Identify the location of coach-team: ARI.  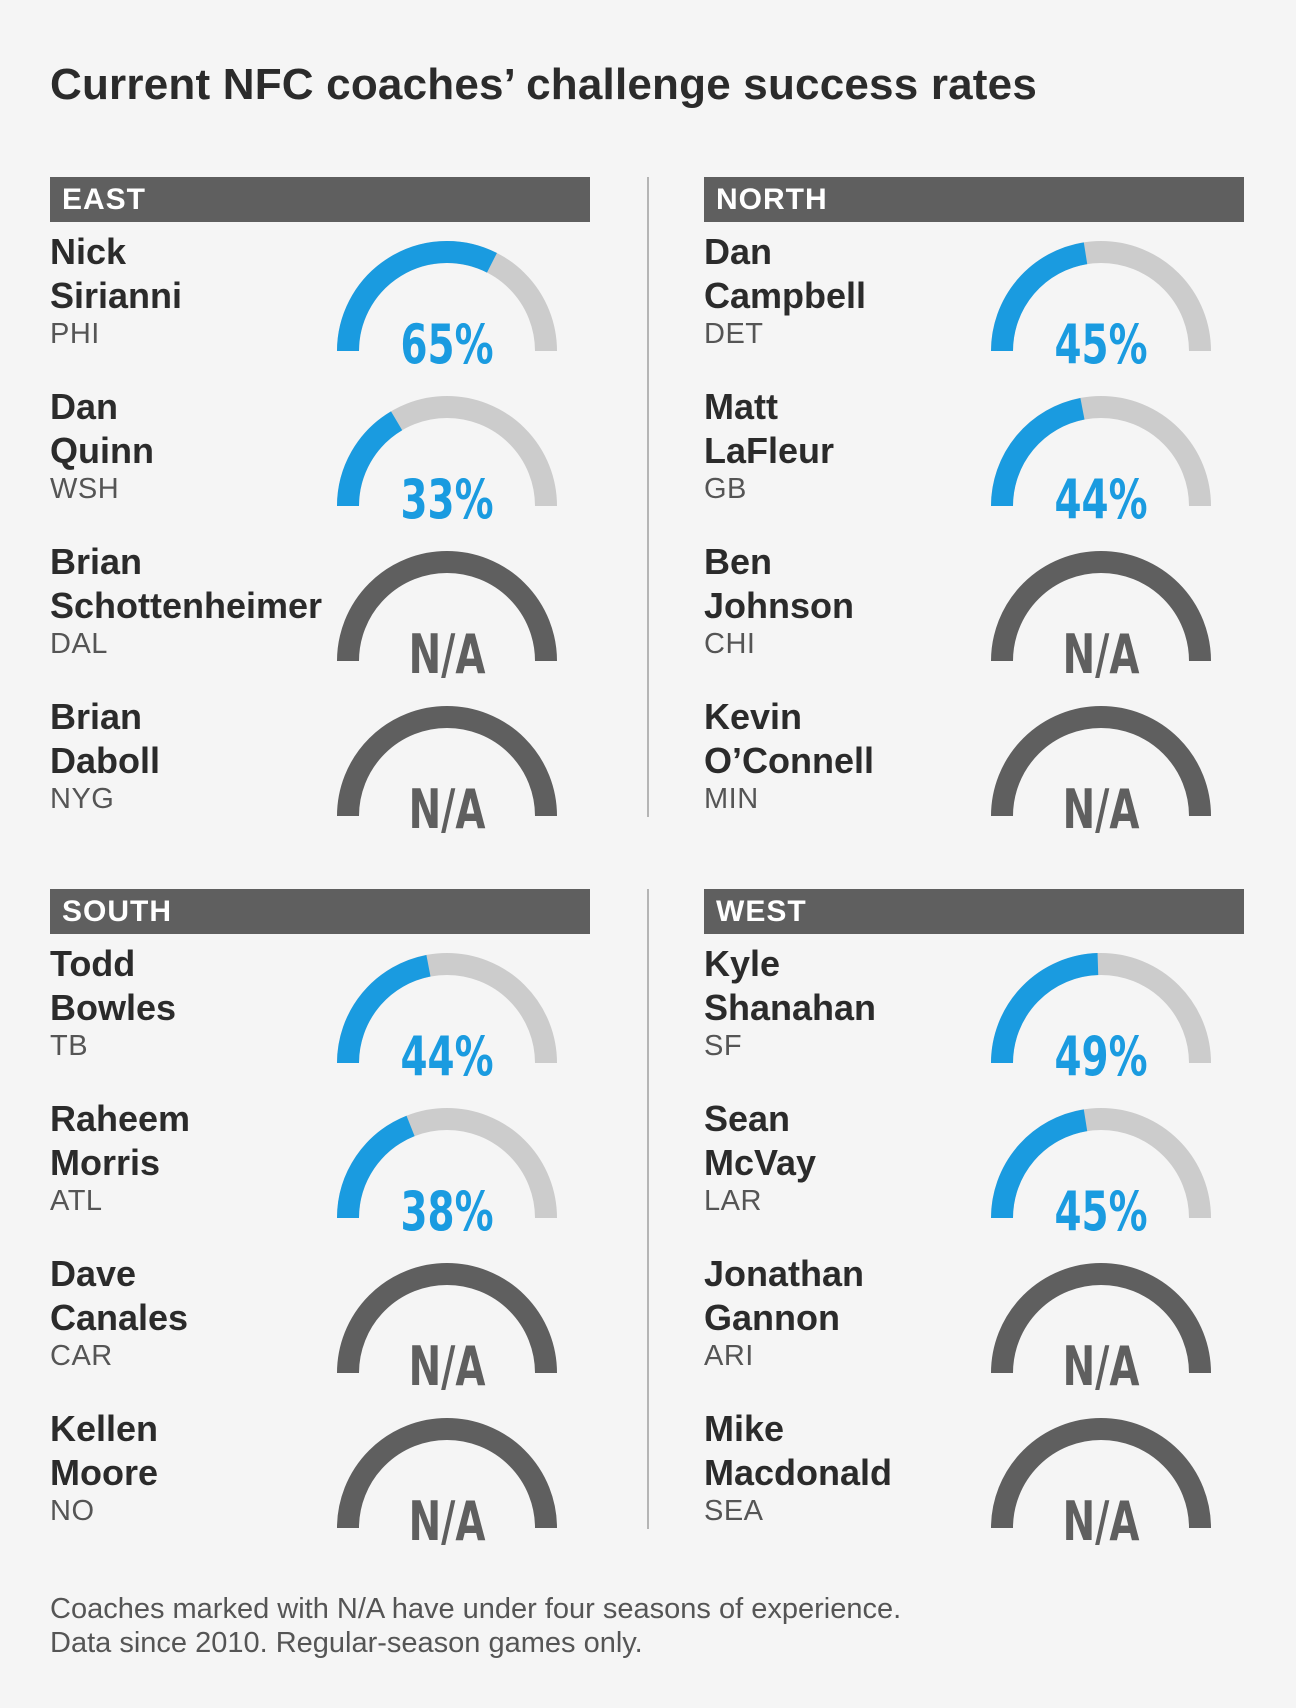
(729, 1356).